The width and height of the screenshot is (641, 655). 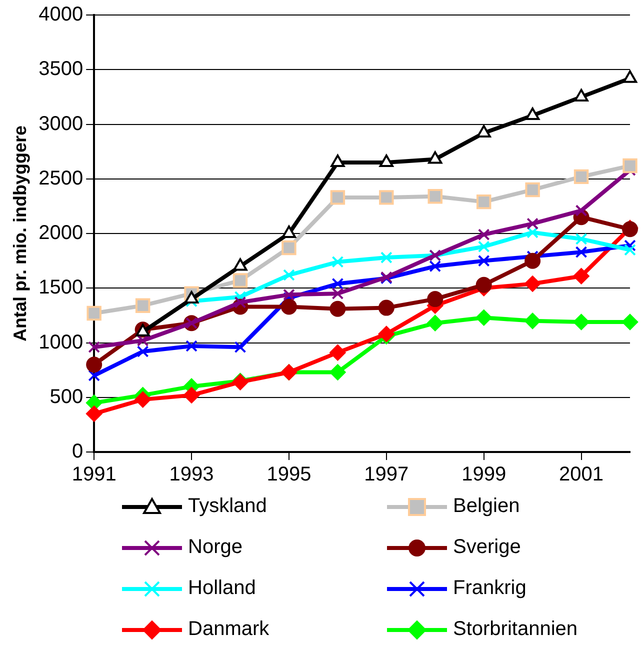 I want to click on legend-label: Danmark, so click(x=229, y=629).